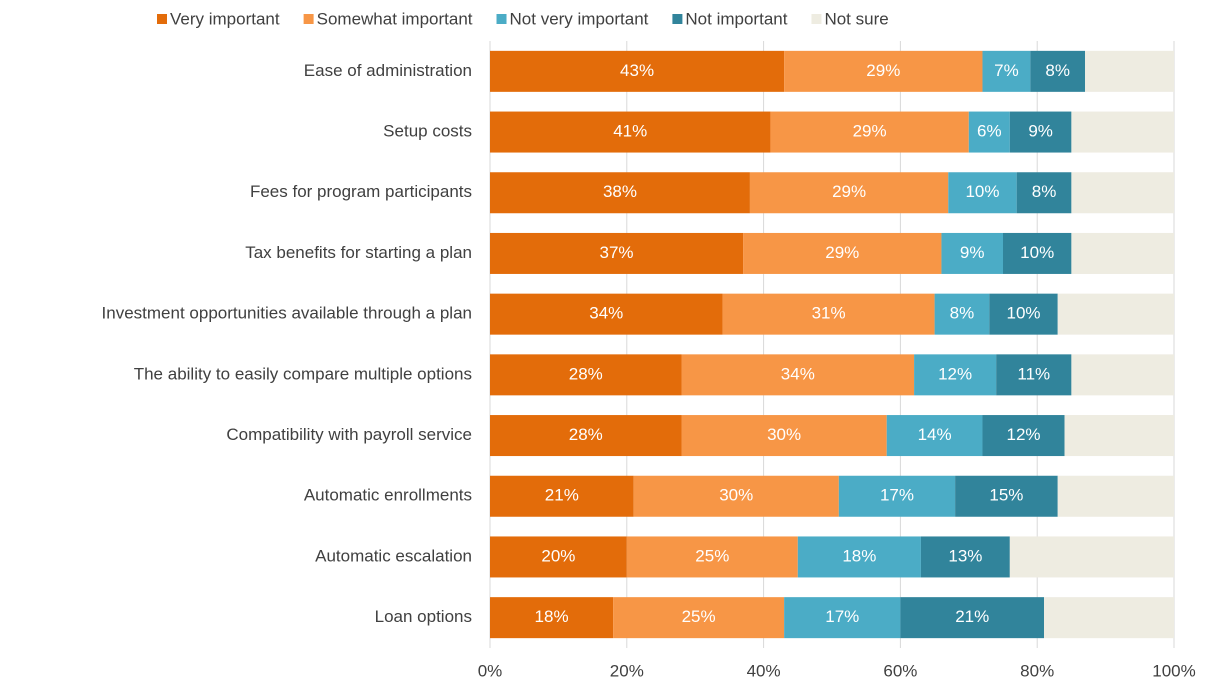  Describe the element at coordinates (1006, 70) in the screenshot. I see `value-label: 7%` at that location.